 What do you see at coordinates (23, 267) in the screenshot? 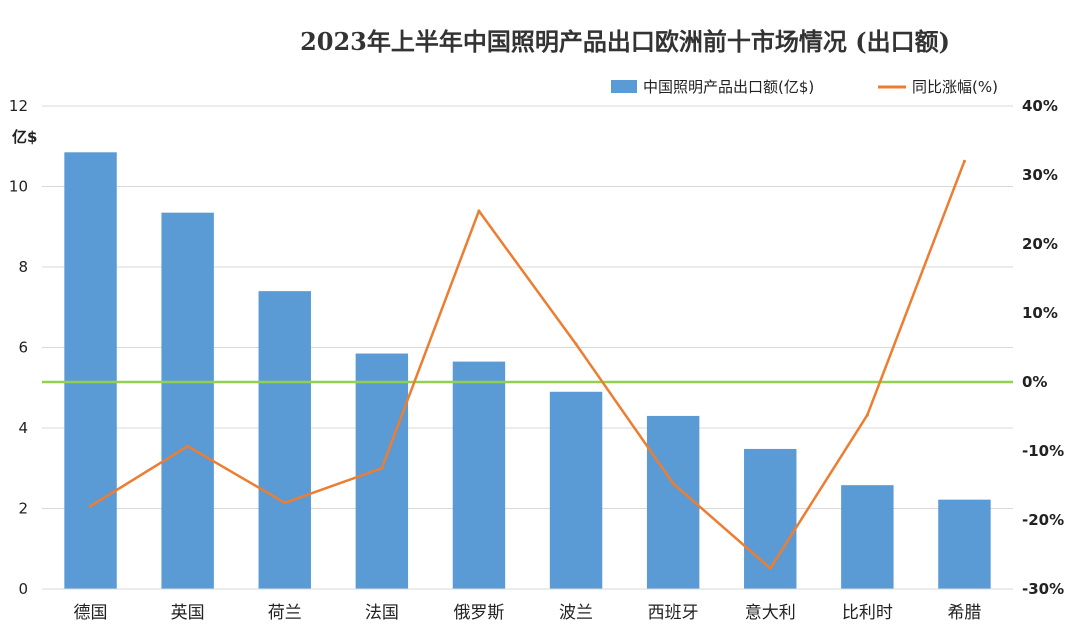
I see `left-tick-label: 8` at bounding box center [23, 267].